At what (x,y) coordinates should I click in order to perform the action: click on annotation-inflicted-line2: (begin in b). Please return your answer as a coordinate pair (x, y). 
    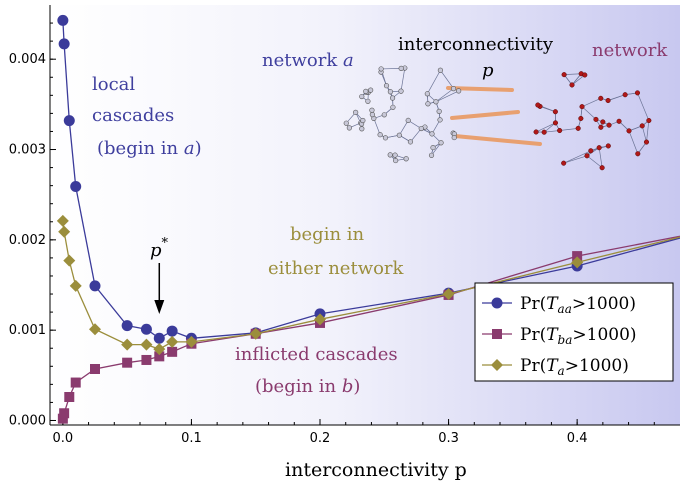
    Looking at the image, I should click on (307, 386).